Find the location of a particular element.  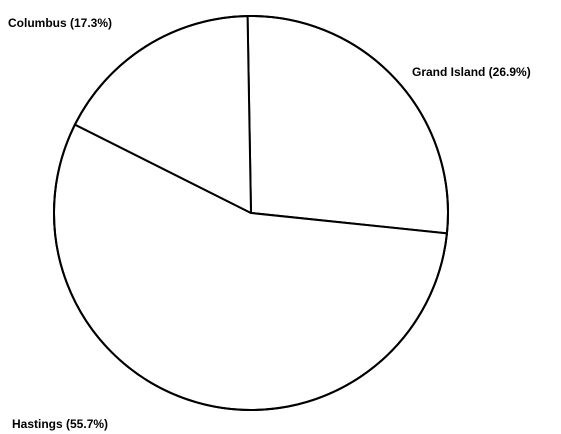

slice-label-hastings: Hastings (55.7%) is located at coordinates (60, 424).